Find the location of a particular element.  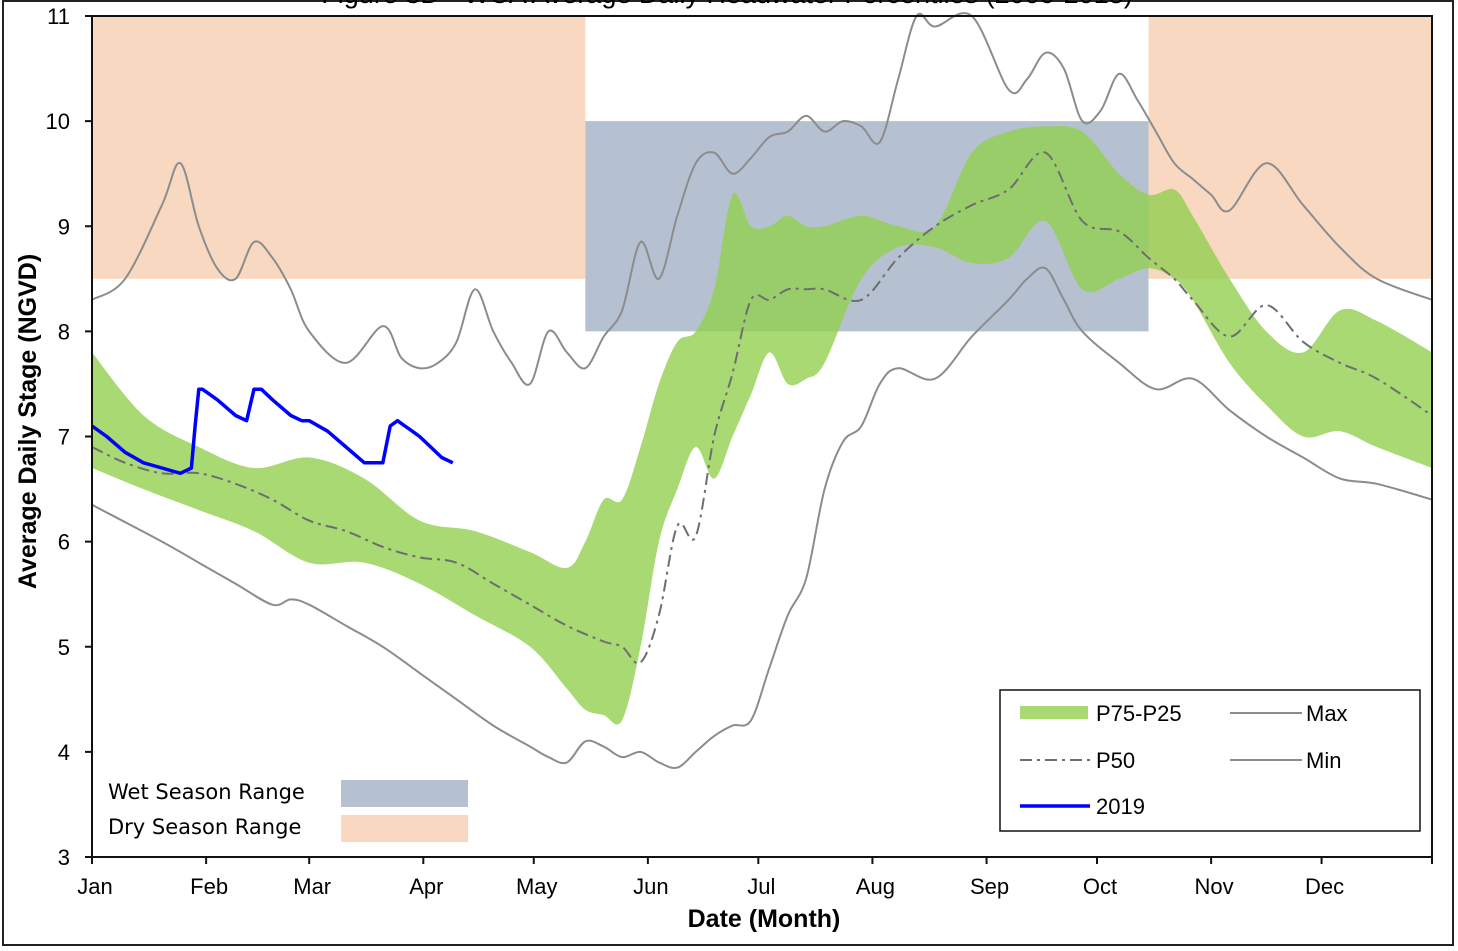

y-tick-label: 8 is located at coordinates (64, 331).